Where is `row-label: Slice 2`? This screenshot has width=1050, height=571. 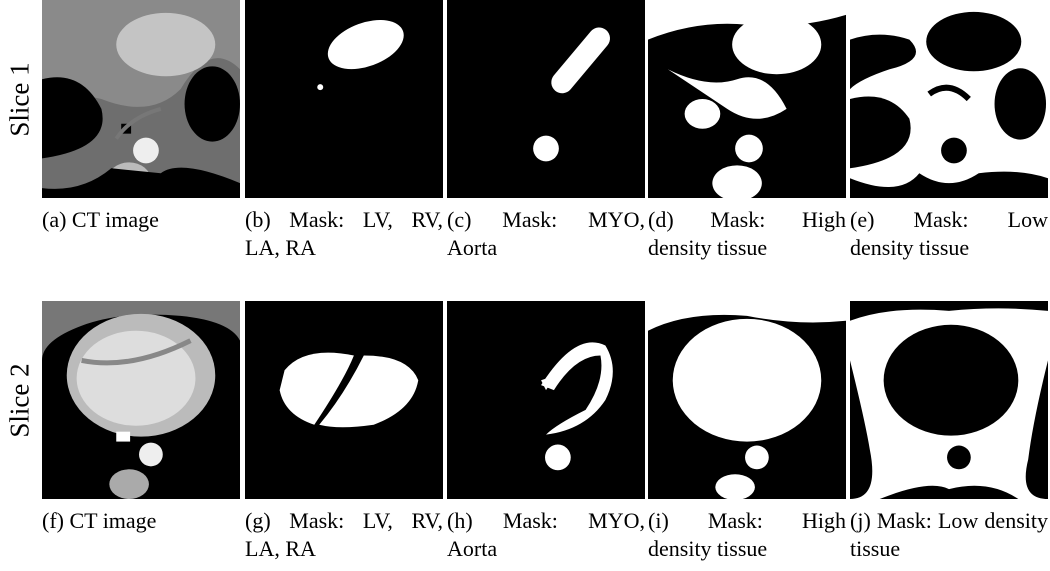 row-label: Slice 2 is located at coordinates (20, 400).